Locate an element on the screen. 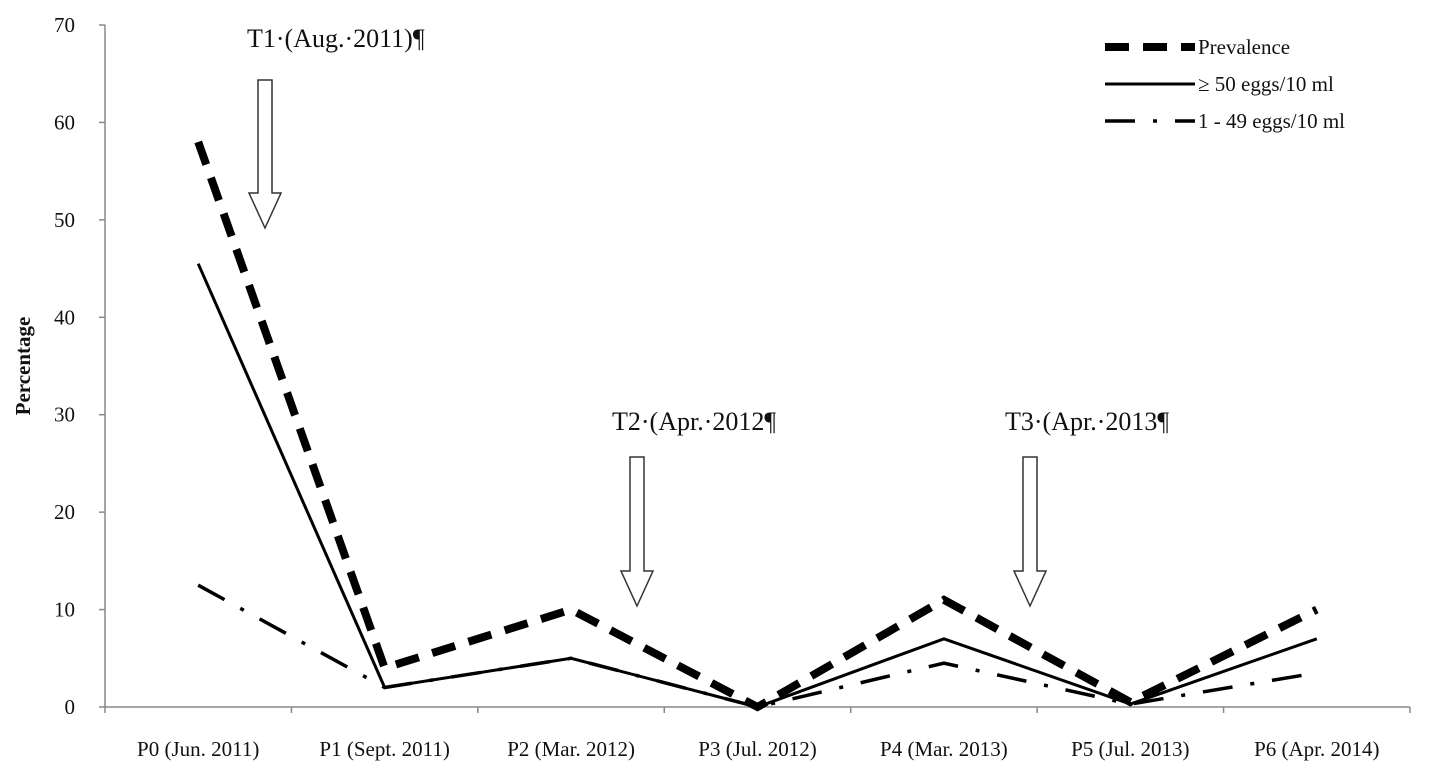 The height and width of the screenshot is (763, 1432). y-tick-label: 20 is located at coordinates (64, 512).